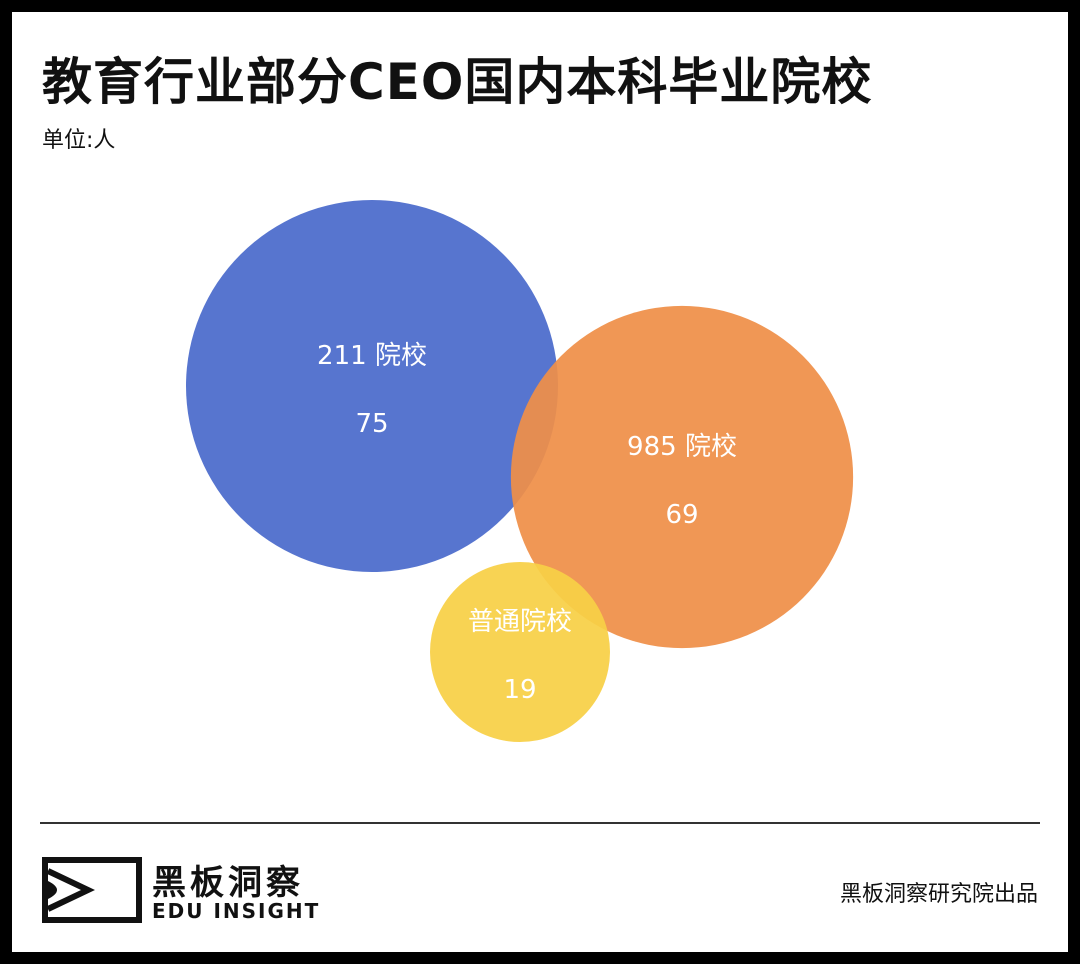 Image resolution: width=1080 pixels, height=964 pixels. Describe the element at coordinates (92, 890) in the screenshot. I see `edu-insight-logo-icon` at that location.